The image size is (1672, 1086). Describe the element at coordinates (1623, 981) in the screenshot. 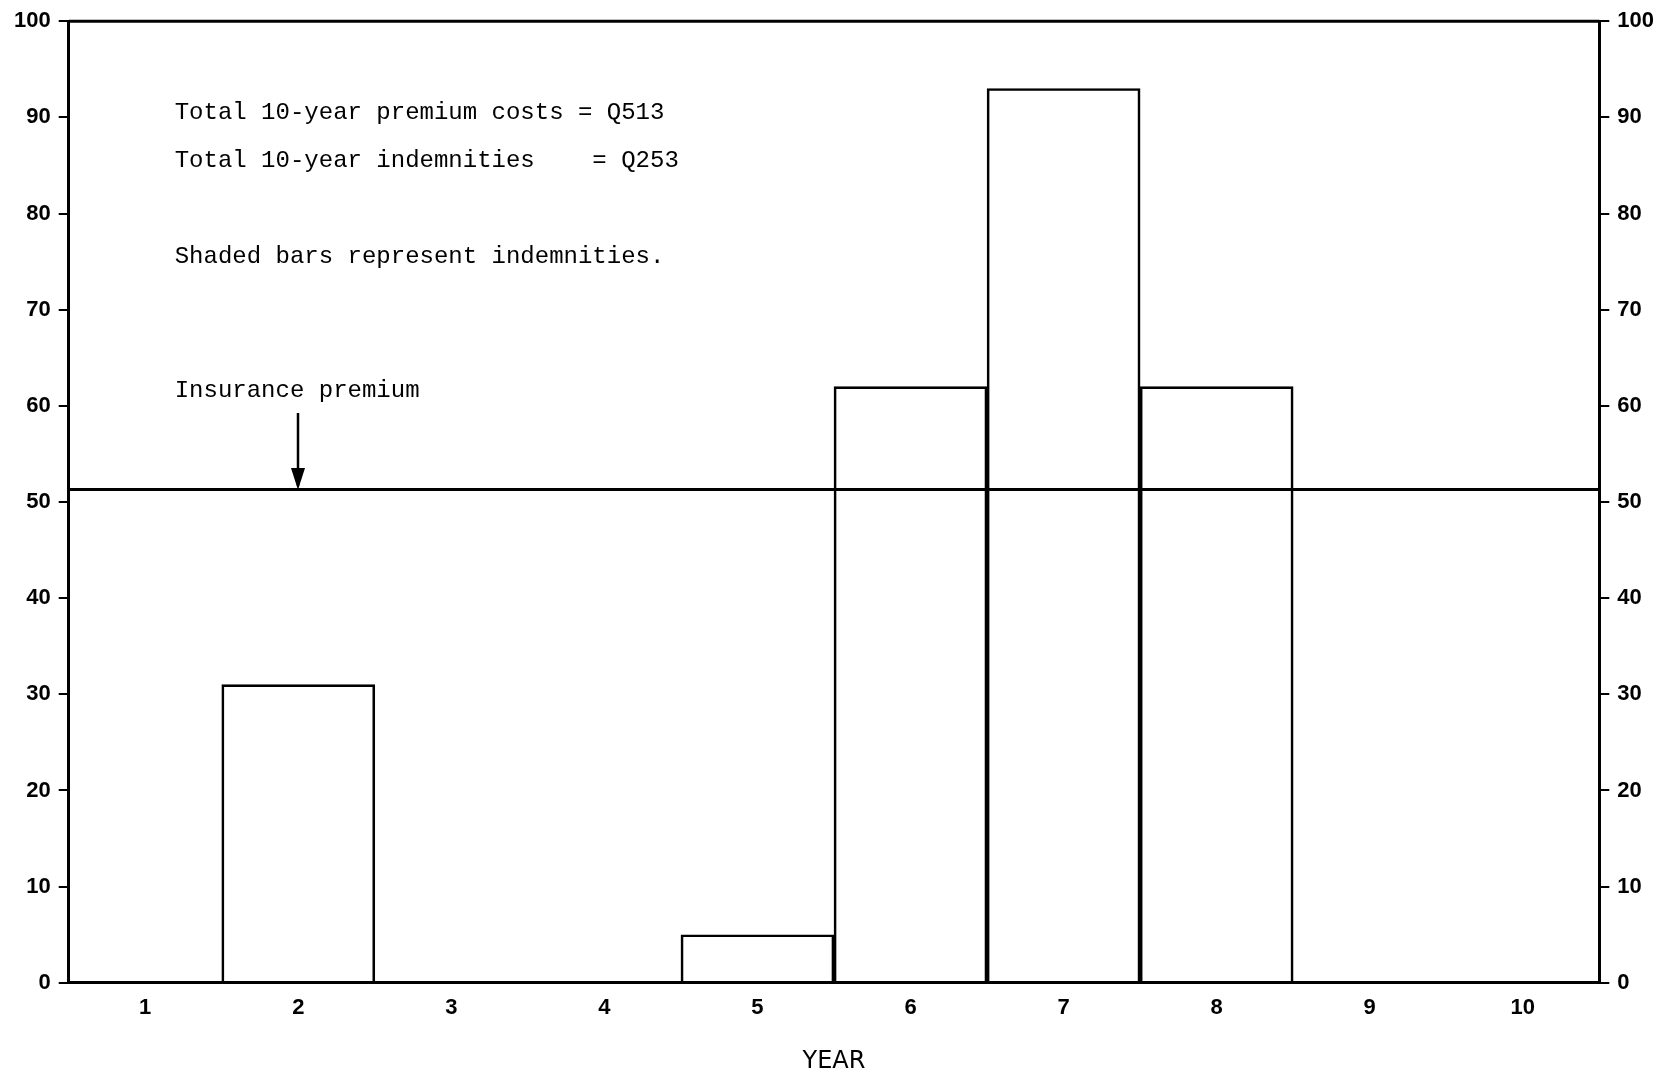

I see `y2-tick-label: 0` at that location.